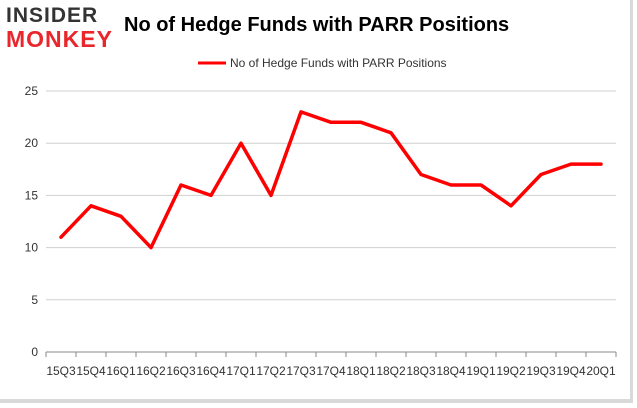 This screenshot has width=637, height=408. What do you see at coordinates (91, 371) in the screenshot?
I see `x-tick-label: 15Q4` at bounding box center [91, 371].